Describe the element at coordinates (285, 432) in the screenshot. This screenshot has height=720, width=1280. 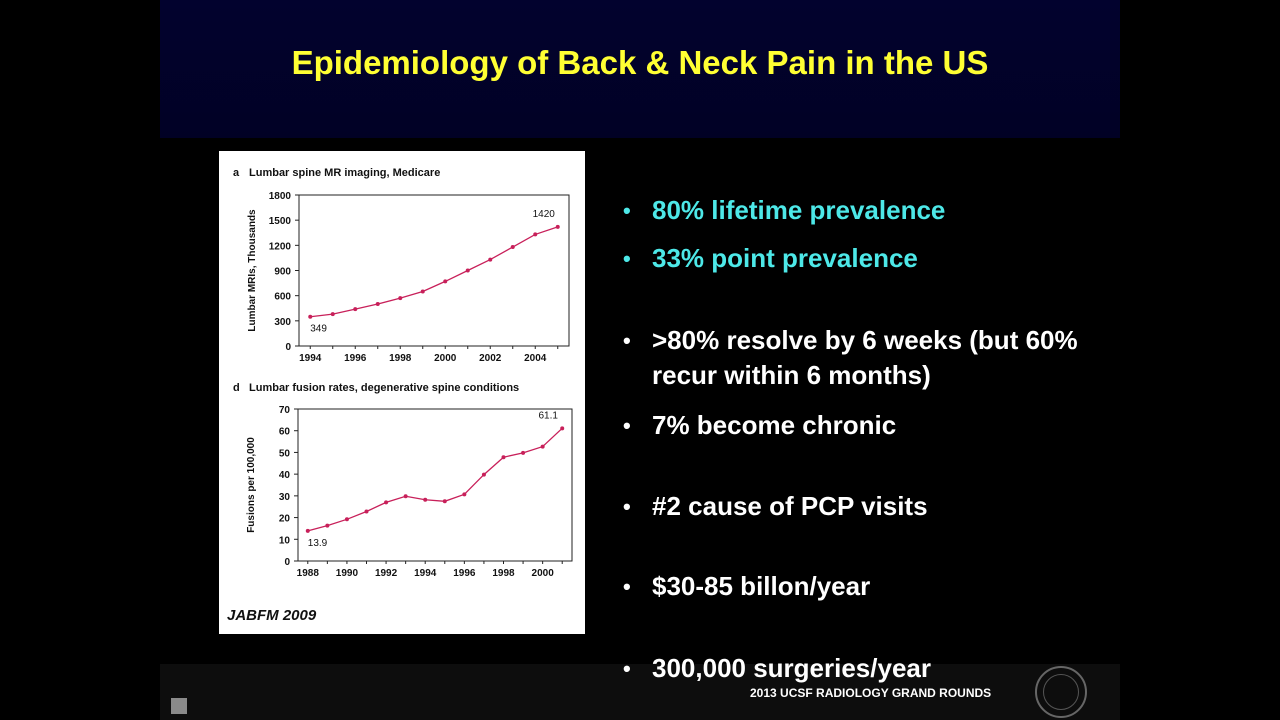
I see `y-tick-label: 60` at that location.